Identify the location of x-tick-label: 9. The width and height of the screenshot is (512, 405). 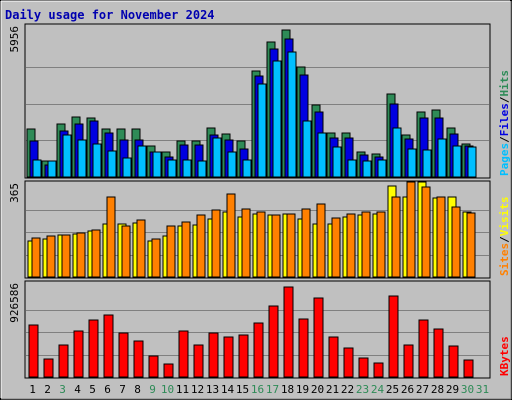
(152, 389).